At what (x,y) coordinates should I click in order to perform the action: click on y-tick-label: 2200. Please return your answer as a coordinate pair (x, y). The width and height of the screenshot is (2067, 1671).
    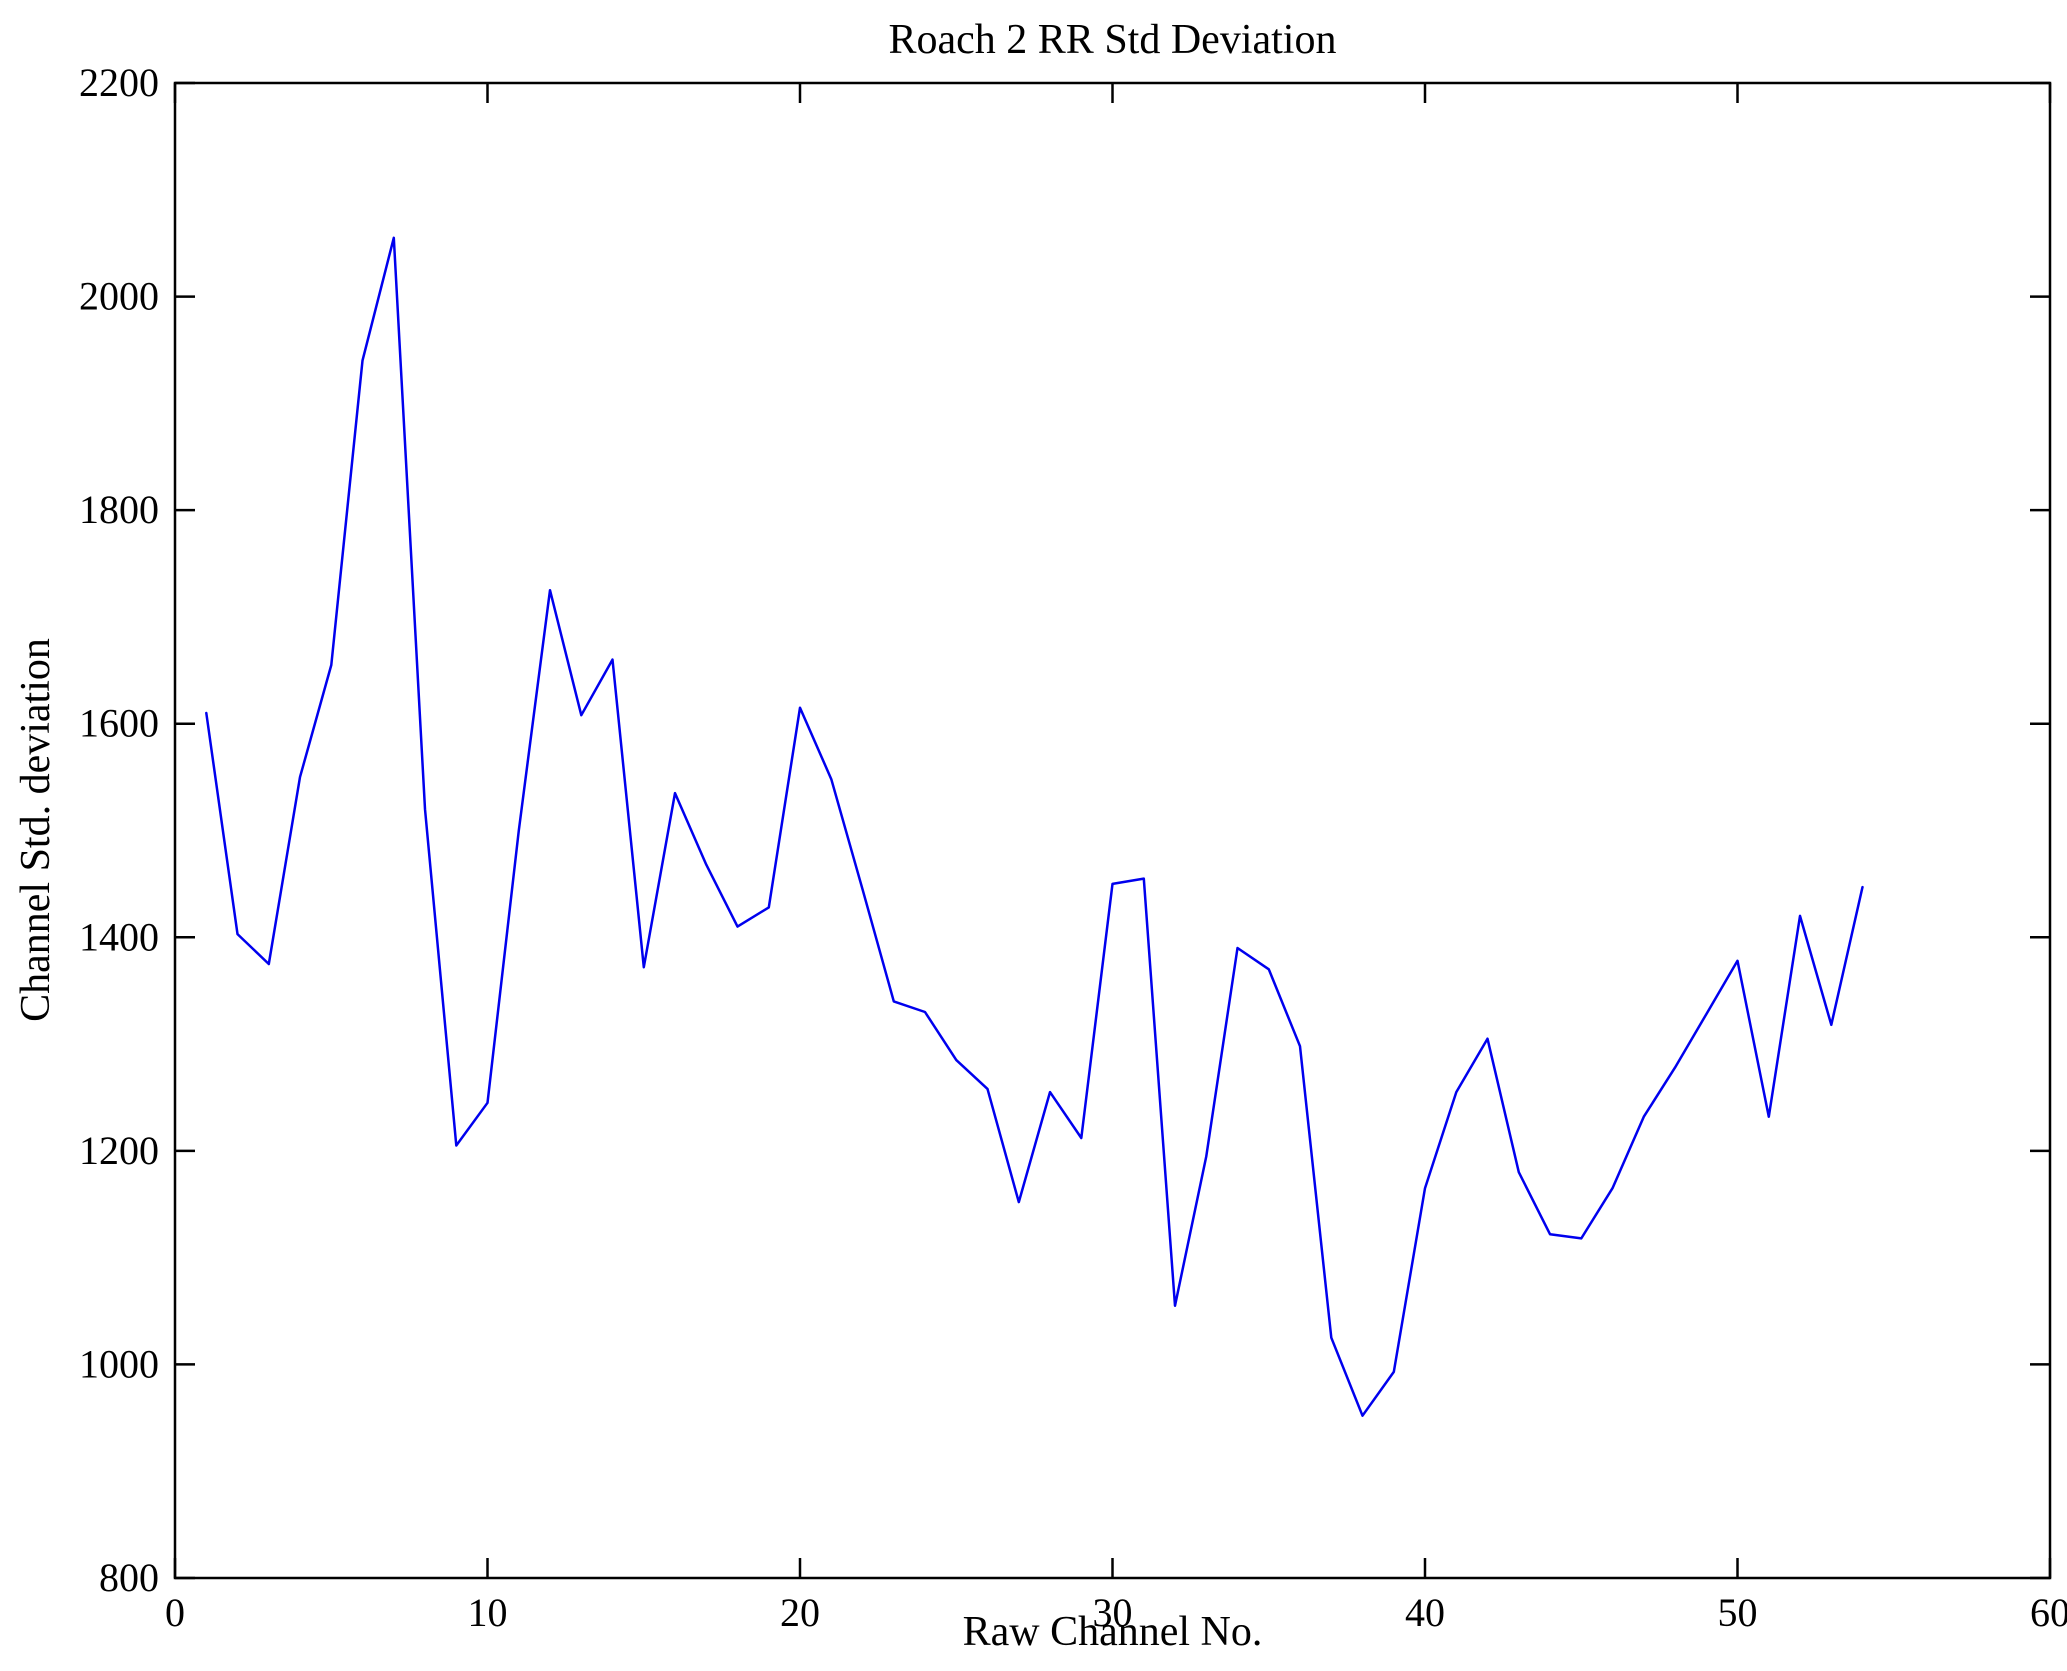
    Looking at the image, I should click on (119, 82).